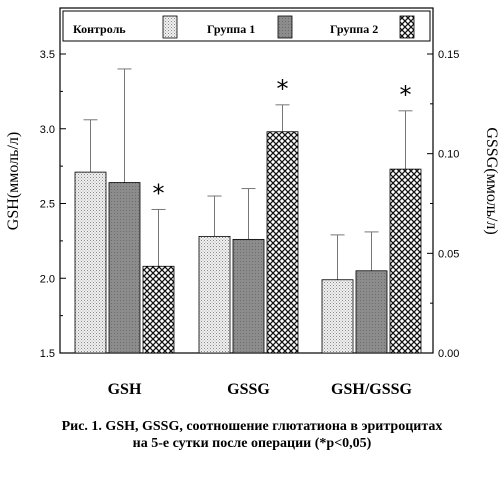 The height and width of the screenshot is (485, 504). What do you see at coordinates (125, 389) in the screenshot?
I see `category-label: GSH` at bounding box center [125, 389].